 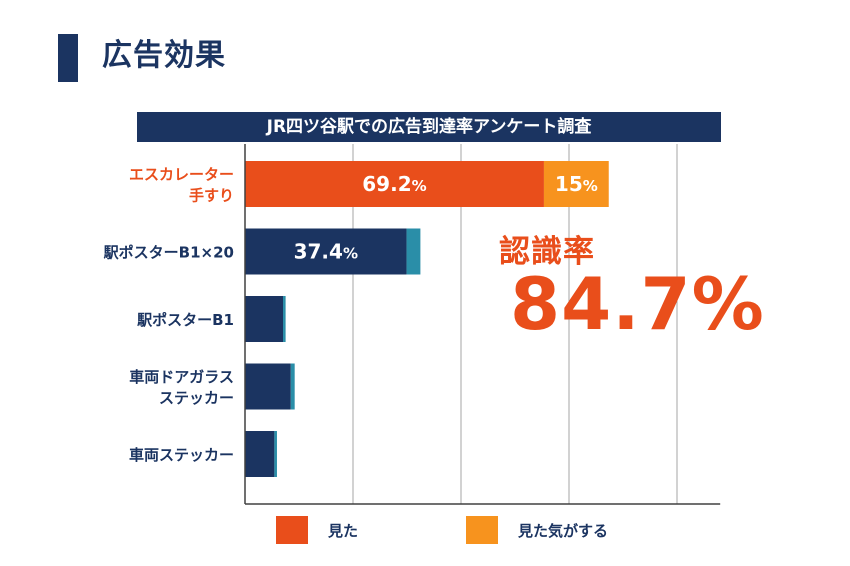 I want to click on category-label: 駅ポスターB1, so click(x=185, y=320).